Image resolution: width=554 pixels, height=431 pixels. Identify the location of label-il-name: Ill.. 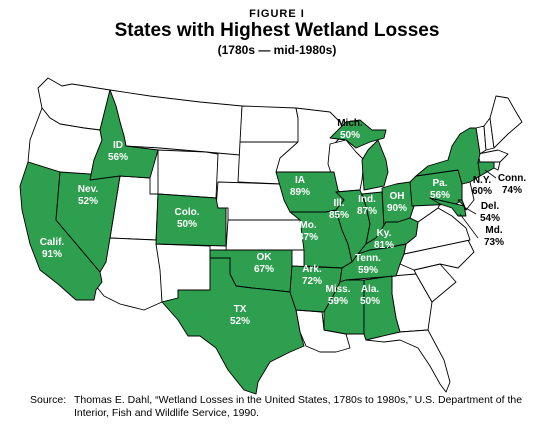
(338, 203).